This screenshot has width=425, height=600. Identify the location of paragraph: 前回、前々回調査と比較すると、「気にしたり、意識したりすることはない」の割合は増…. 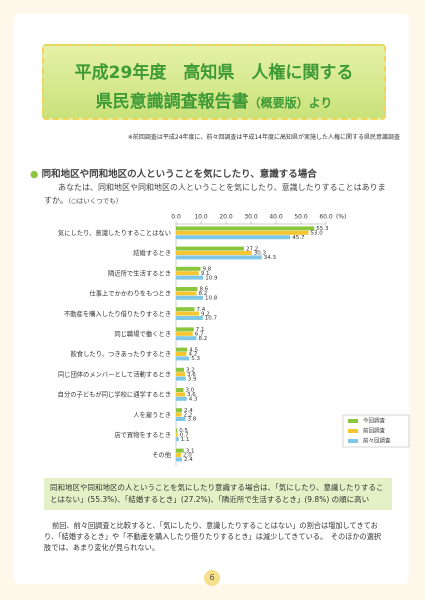
(213, 536).